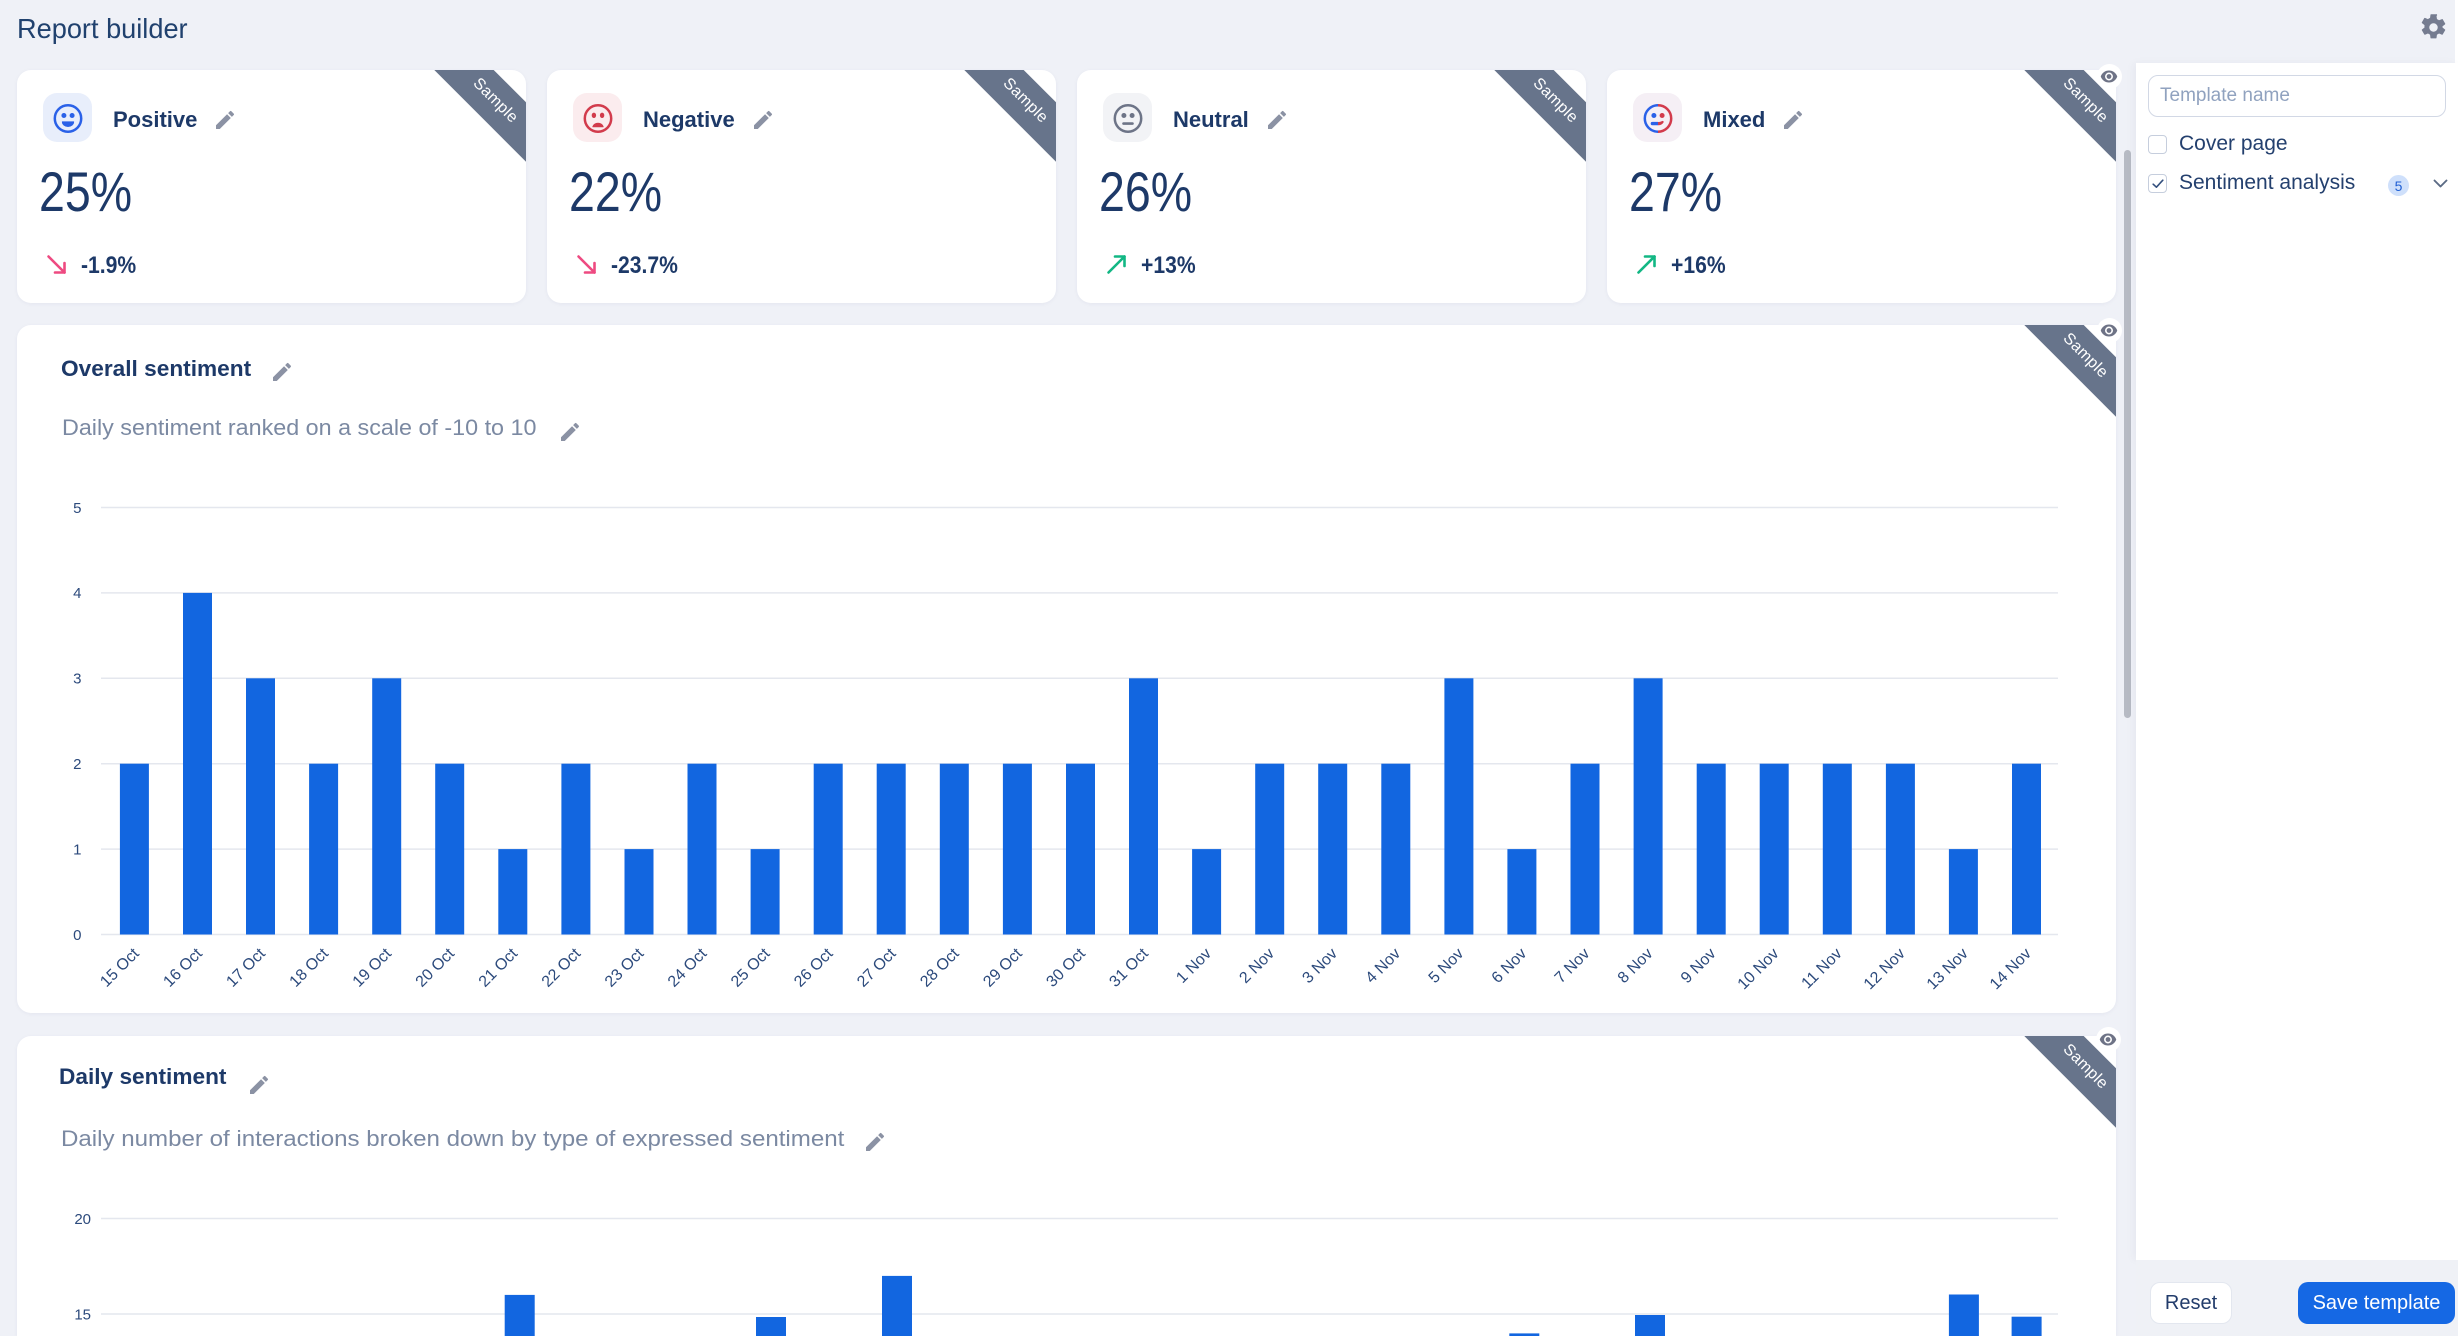 The width and height of the screenshot is (2458, 1336). Describe the element at coordinates (1384, 966) in the screenshot. I see `svg-text: 4 Nov` at that location.